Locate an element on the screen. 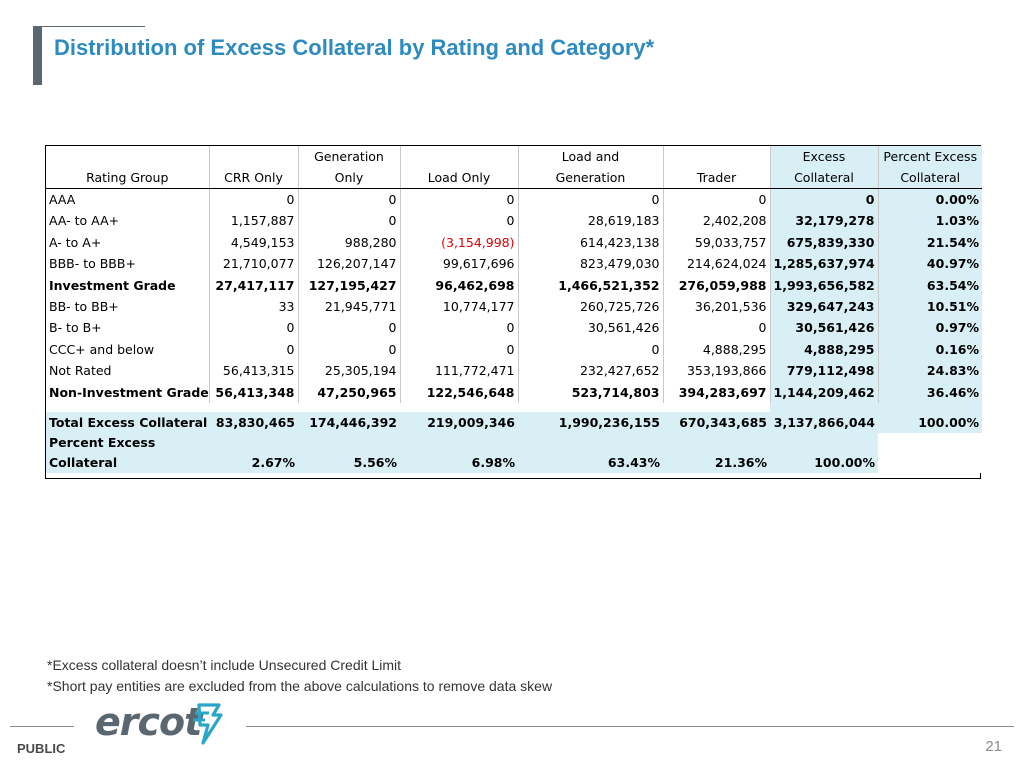 This screenshot has height=768, width=1024. title-accent-line is located at coordinates (93, 26).